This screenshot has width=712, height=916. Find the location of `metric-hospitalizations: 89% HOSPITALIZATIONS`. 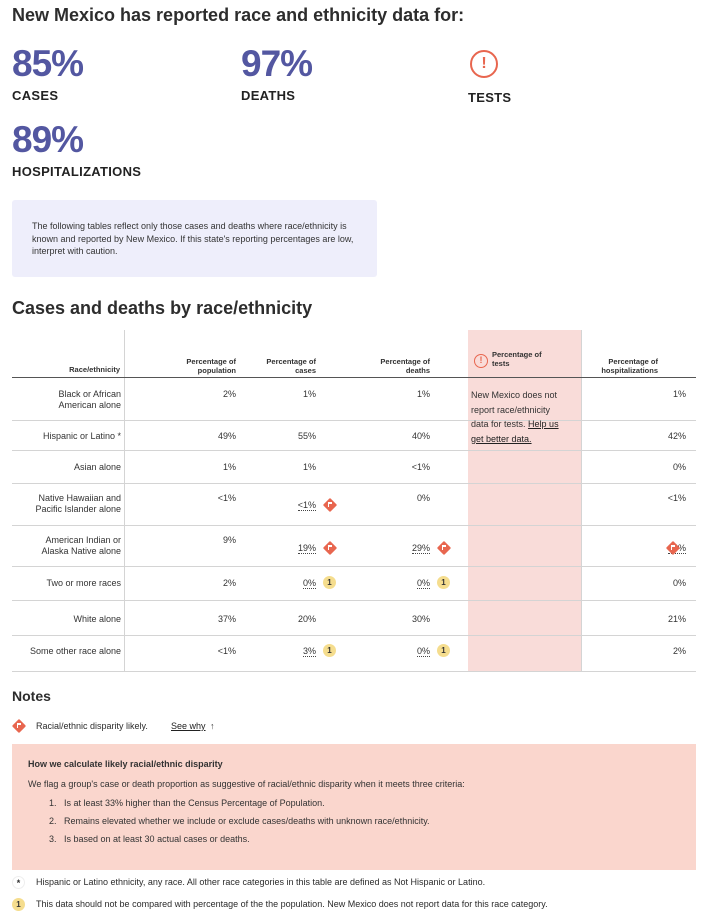

metric-hospitalizations: 89% HOSPITALIZATIONS is located at coordinates (77, 149).